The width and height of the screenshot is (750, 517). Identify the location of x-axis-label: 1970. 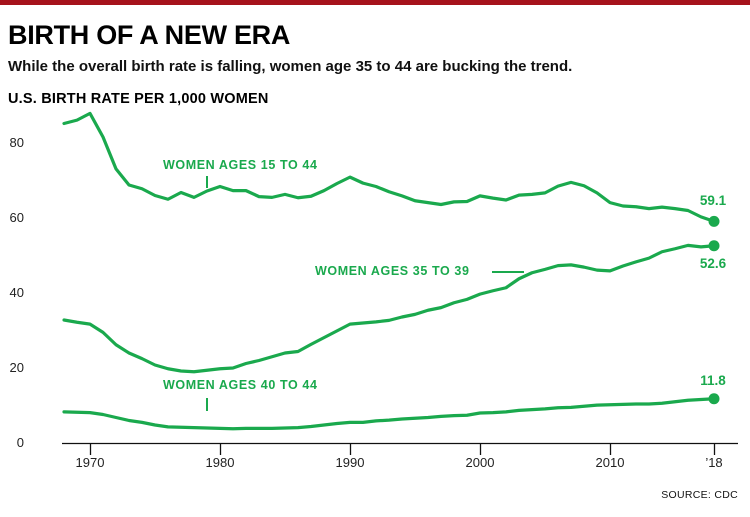
(90, 462).